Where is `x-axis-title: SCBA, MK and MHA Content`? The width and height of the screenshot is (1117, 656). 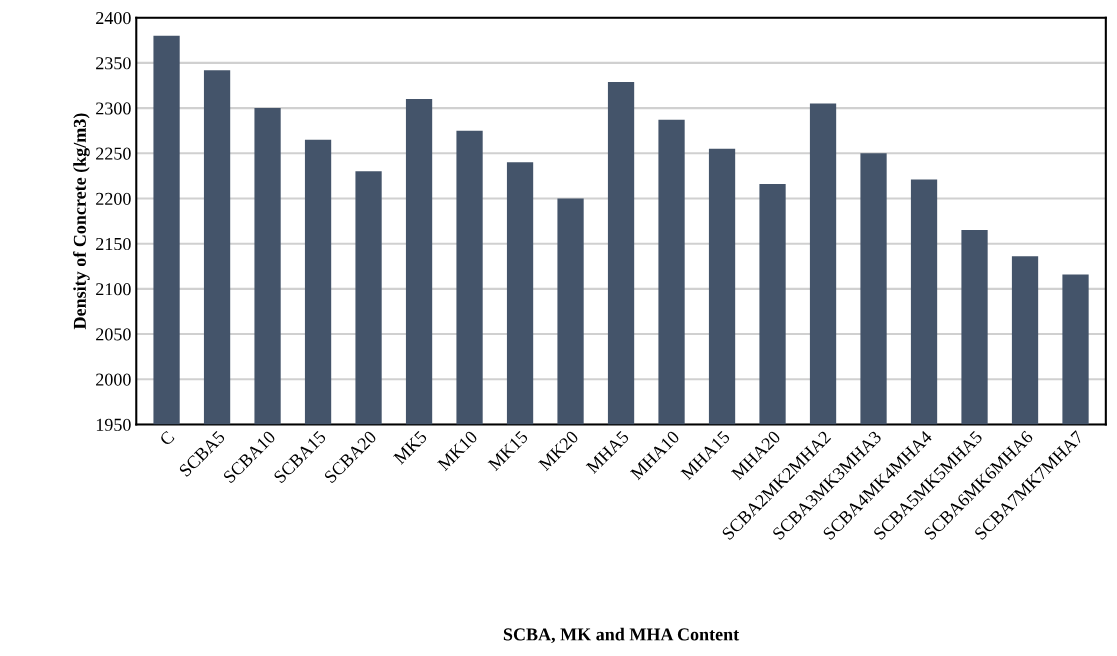 x-axis-title: SCBA, MK and MHA Content is located at coordinates (621, 635).